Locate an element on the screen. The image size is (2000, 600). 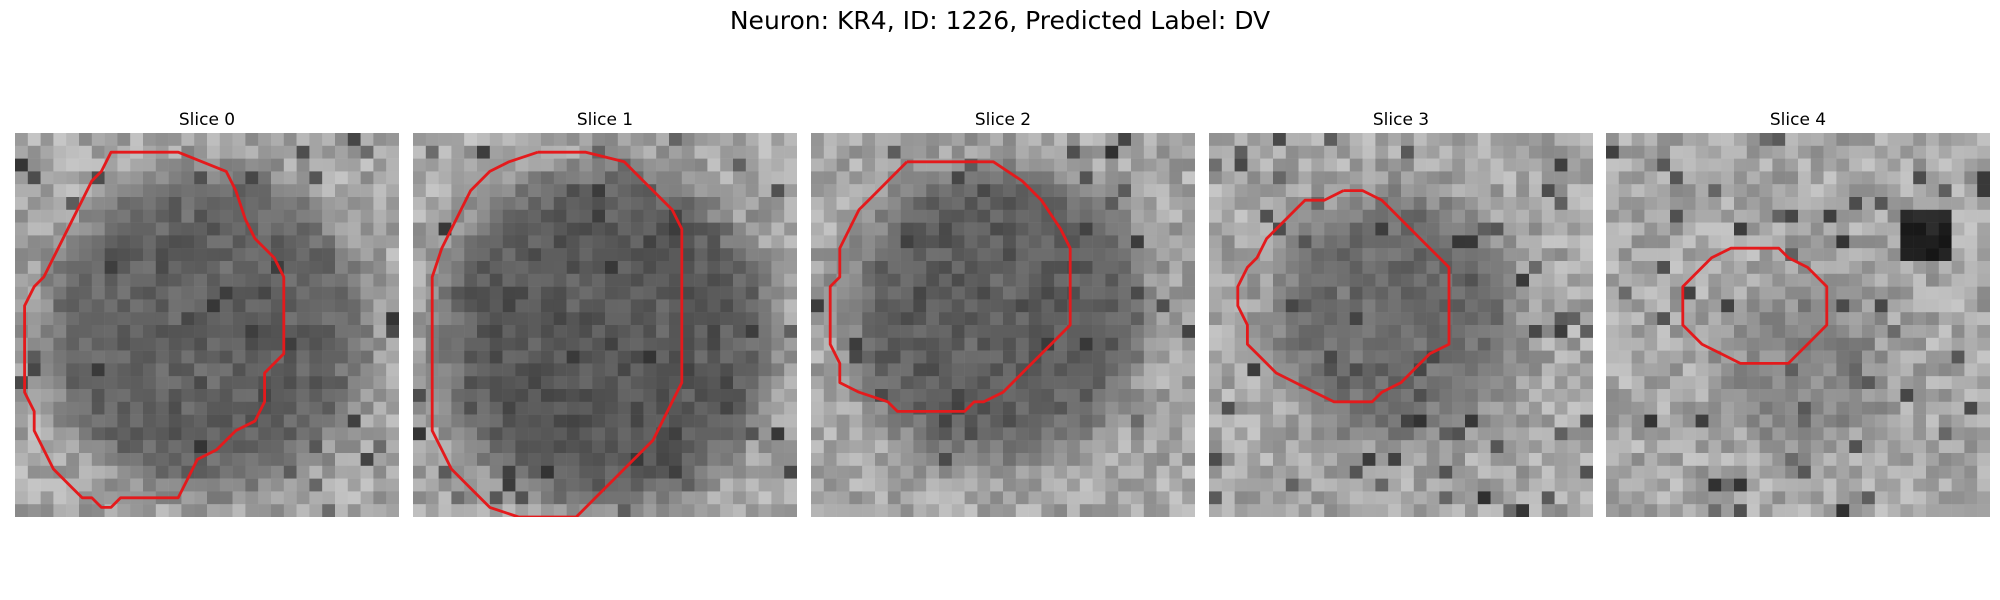
slice-title: Slice 1 is located at coordinates (605, 120).